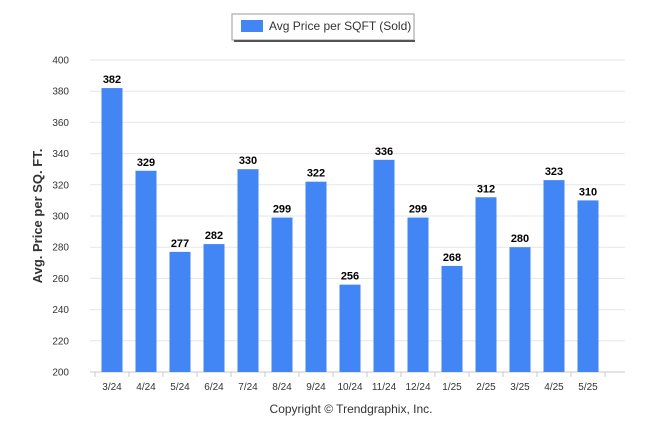 The width and height of the screenshot is (646, 434). What do you see at coordinates (60, 185) in the screenshot?
I see `y-tick-label: 320` at bounding box center [60, 185].